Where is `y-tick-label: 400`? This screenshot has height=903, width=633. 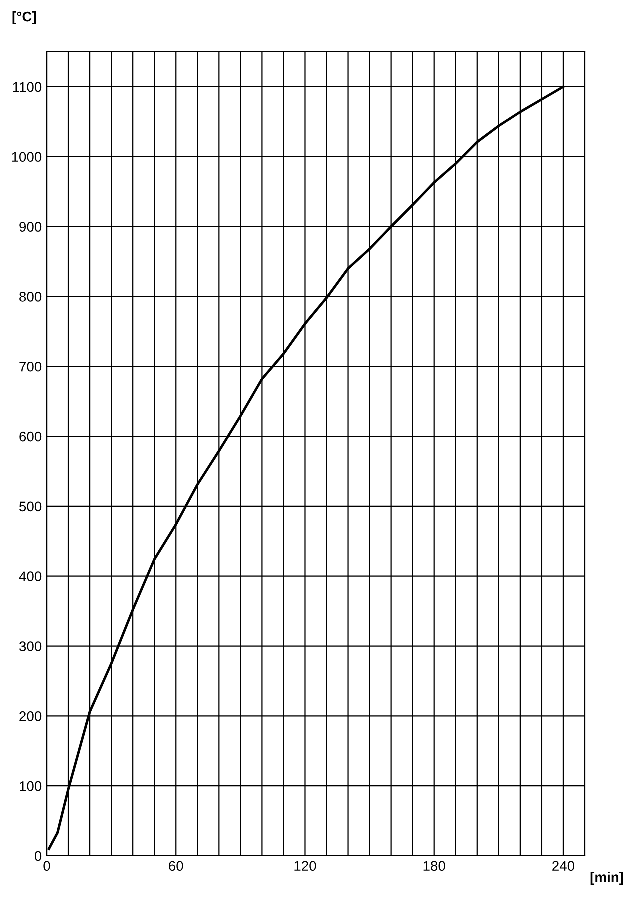
y-tick-label: 400 is located at coordinates (30, 577).